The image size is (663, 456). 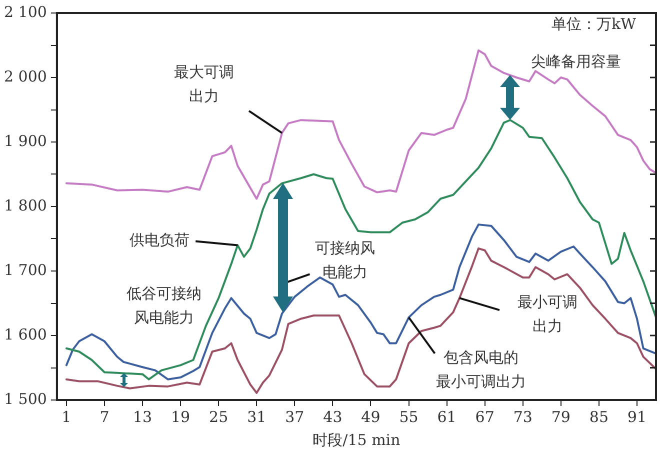 I want to click on annotation: 低谷可接纳风电能力, so click(x=164, y=305).